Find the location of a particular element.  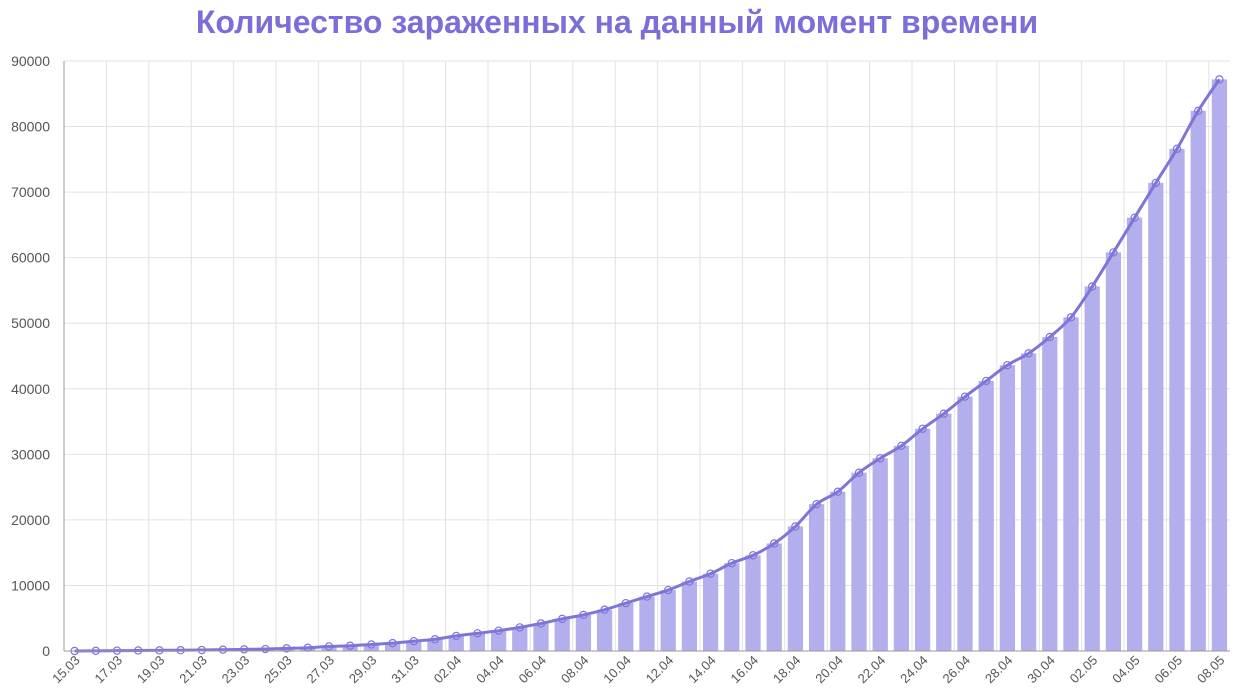

bar-31.03 is located at coordinates (414, 646).